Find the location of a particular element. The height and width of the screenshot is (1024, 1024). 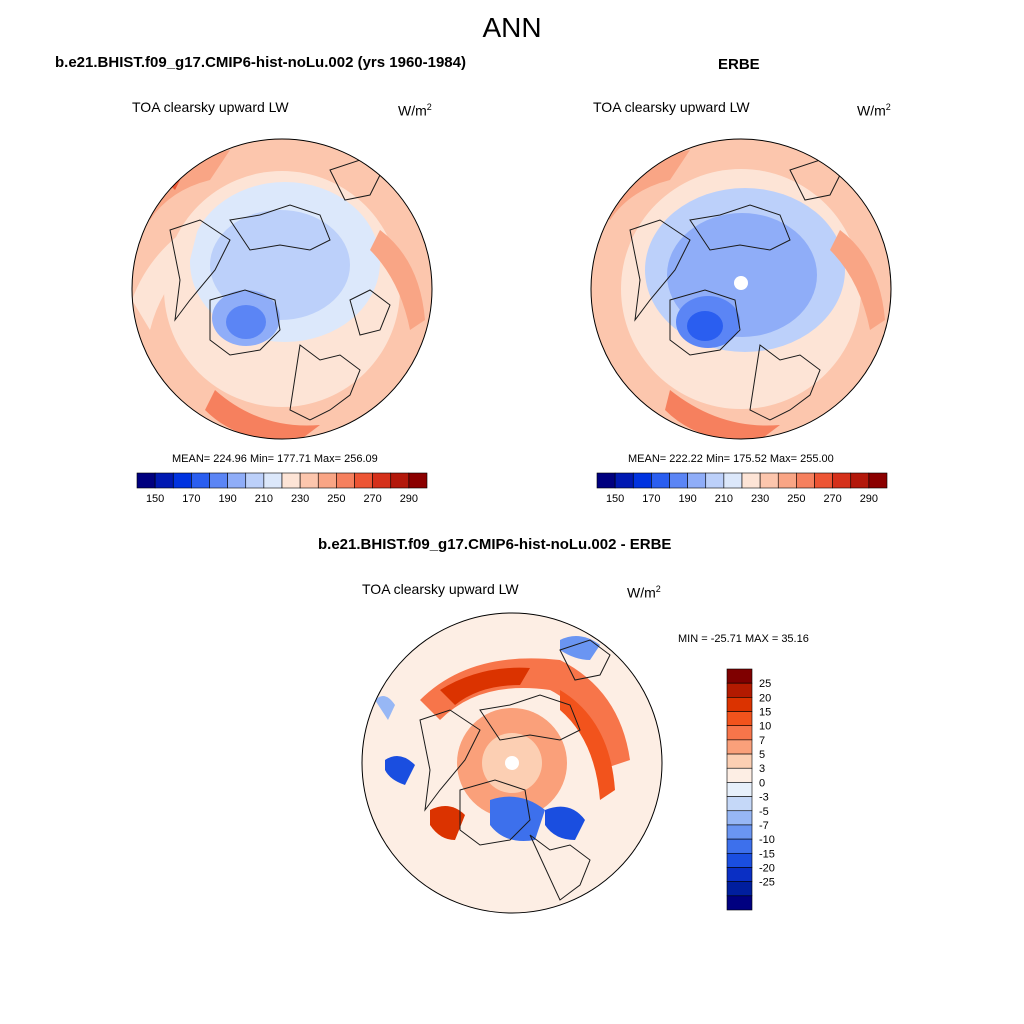

right-colorbar-tick-label: 230 is located at coordinates (760, 499).